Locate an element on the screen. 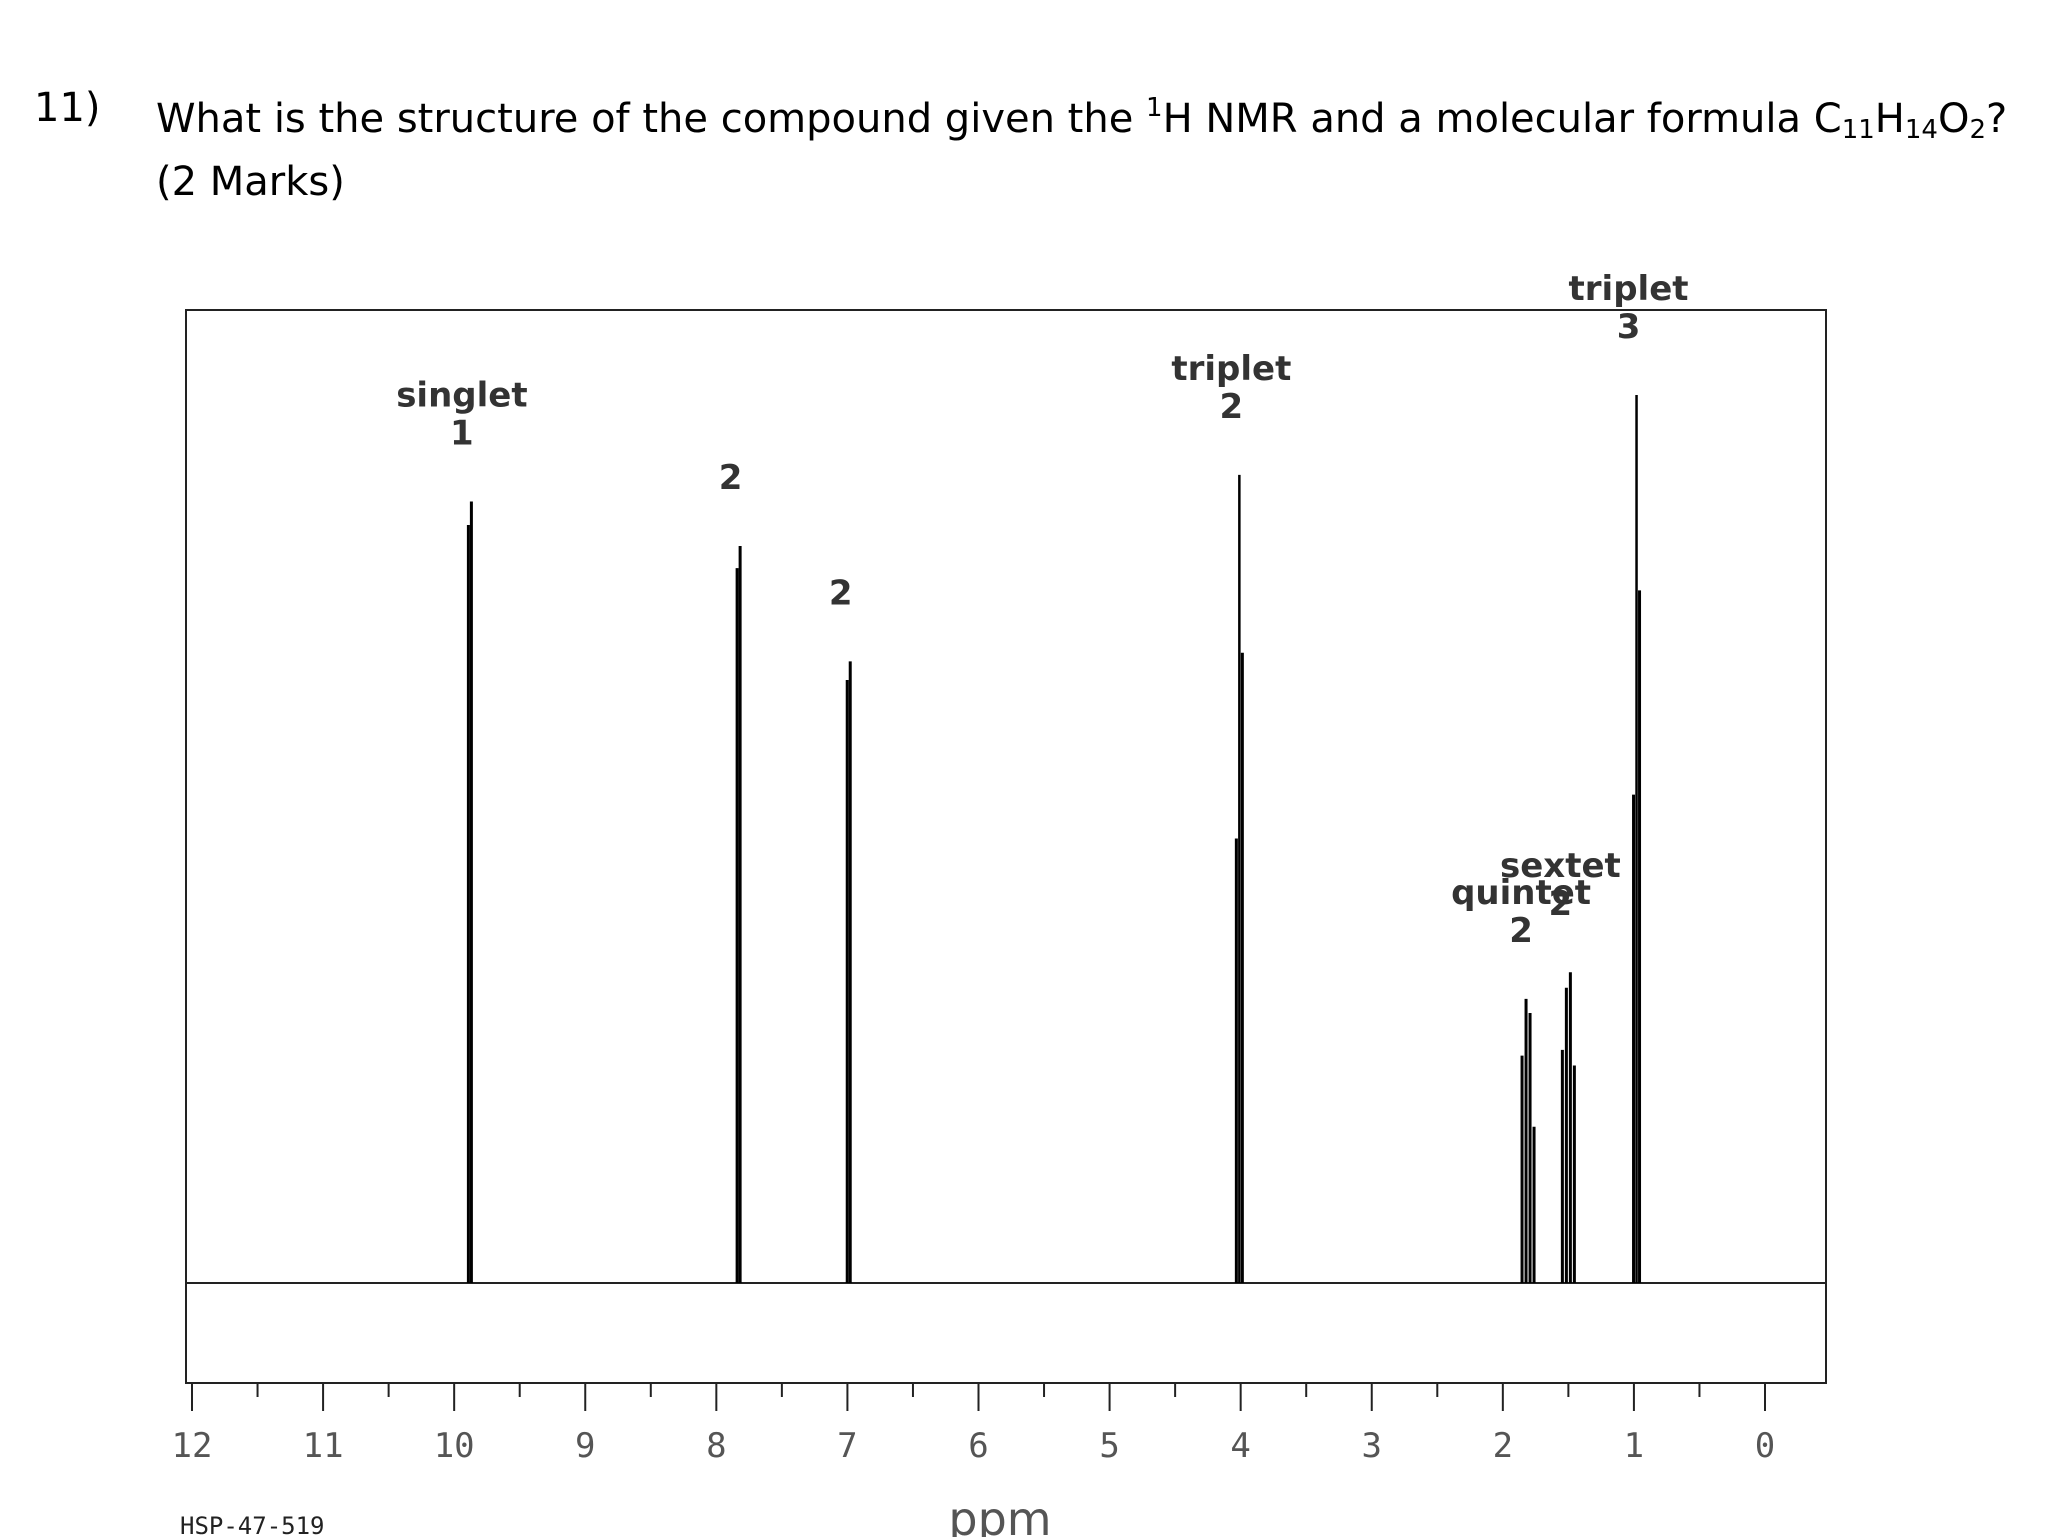 The image size is (2054, 1537). x-tick-label: 7 is located at coordinates (847, 1446).